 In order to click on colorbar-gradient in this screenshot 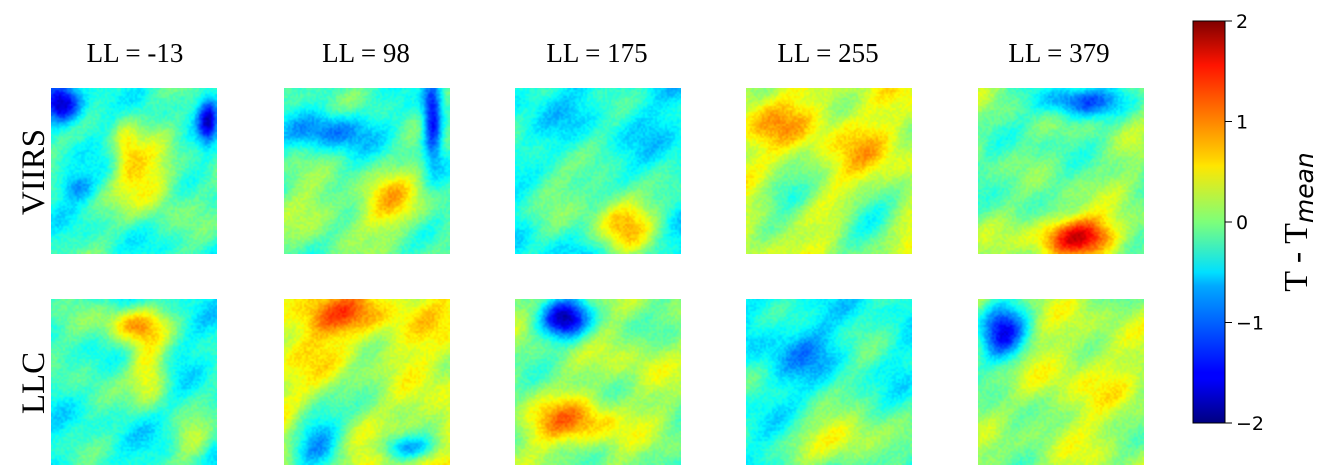, I will do `click(1209, 222)`.